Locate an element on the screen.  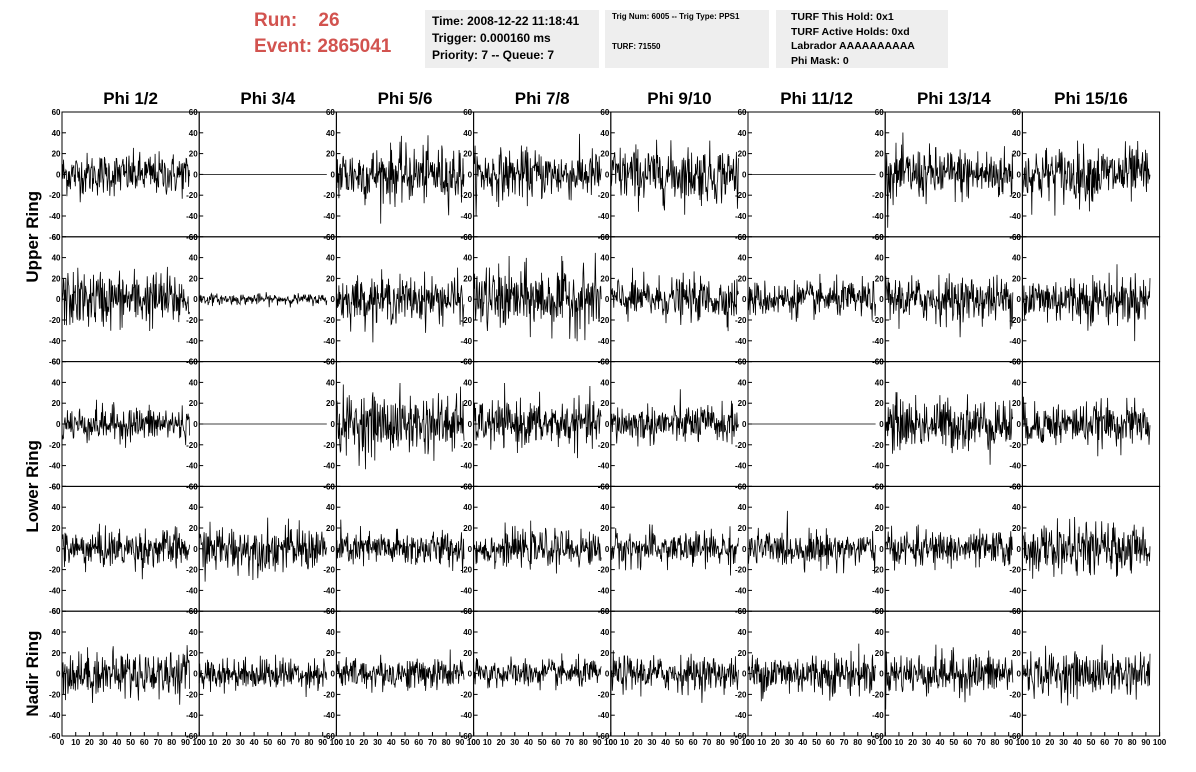
x-tick-label: 90 is located at coordinates (322, 742).